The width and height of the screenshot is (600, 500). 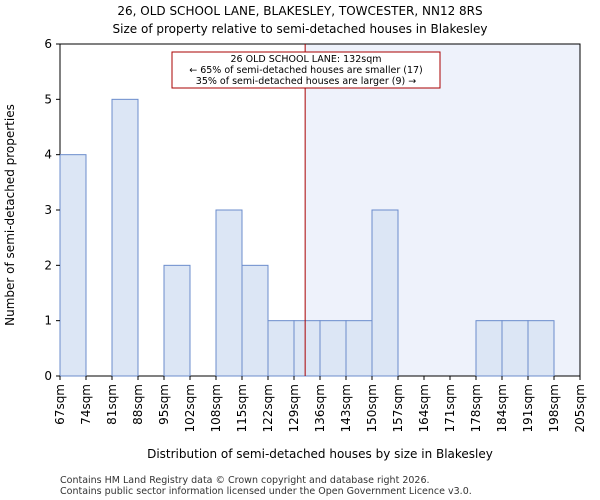 I want to click on x-tick-label: 95sqm, so click(x=164, y=404).